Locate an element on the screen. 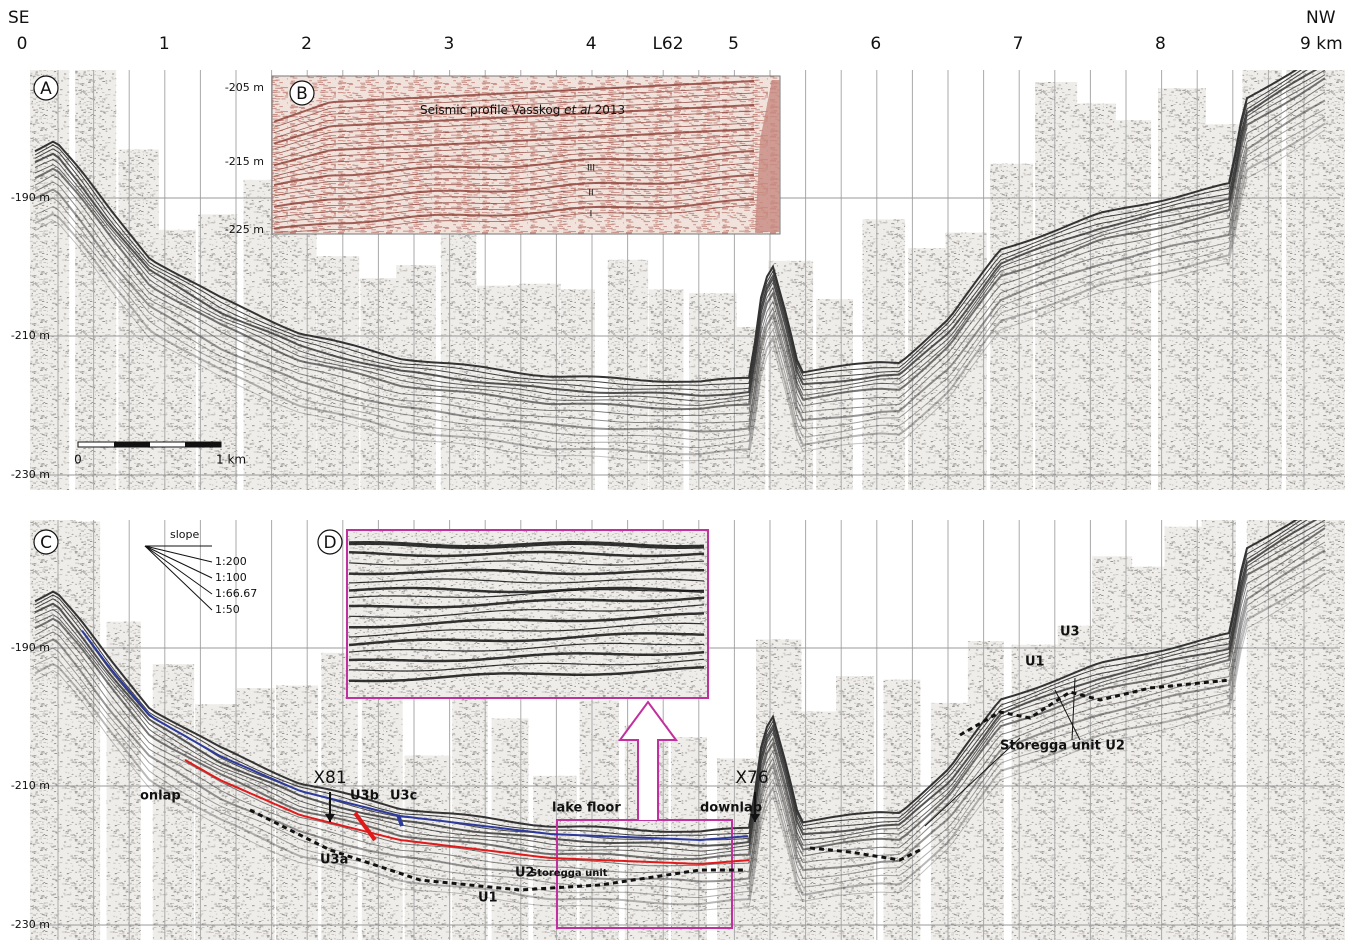 The image size is (1348, 940). annotation: onlap is located at coordinates (160, 796).